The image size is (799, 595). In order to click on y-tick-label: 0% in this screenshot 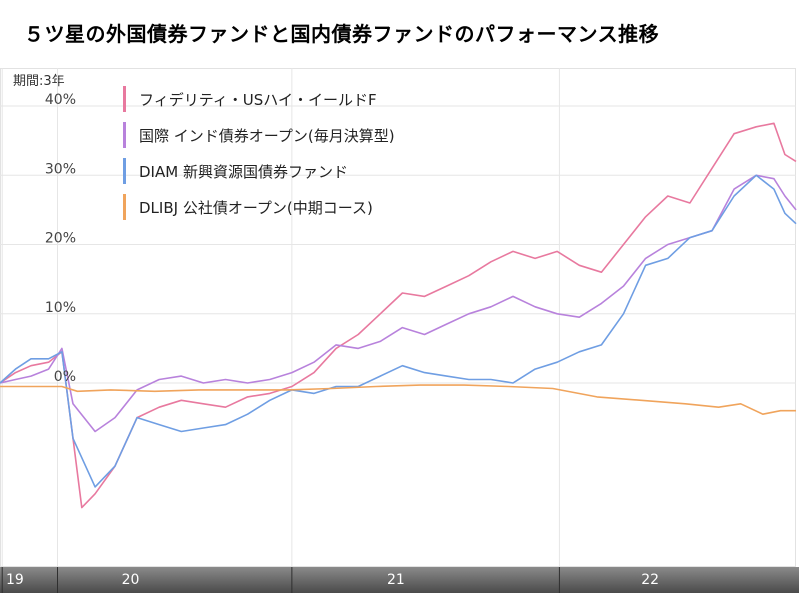, I will do `click(65, 377)`.